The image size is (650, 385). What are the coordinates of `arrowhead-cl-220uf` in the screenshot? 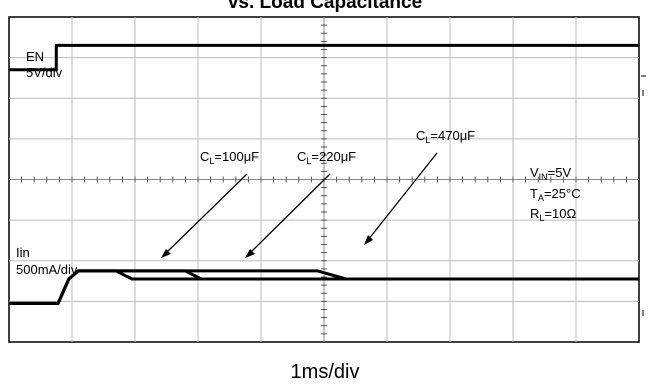 It's located at (250, 253).